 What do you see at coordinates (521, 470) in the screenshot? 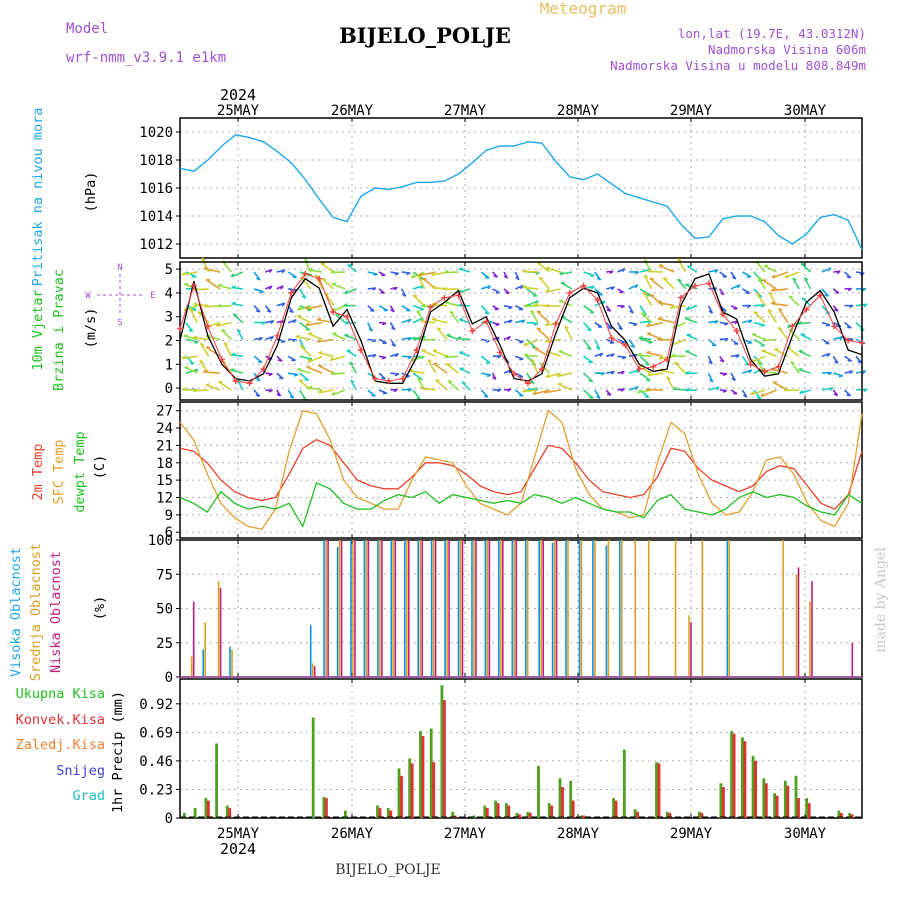
I see `panel-border` at bounding box center [521, 470].